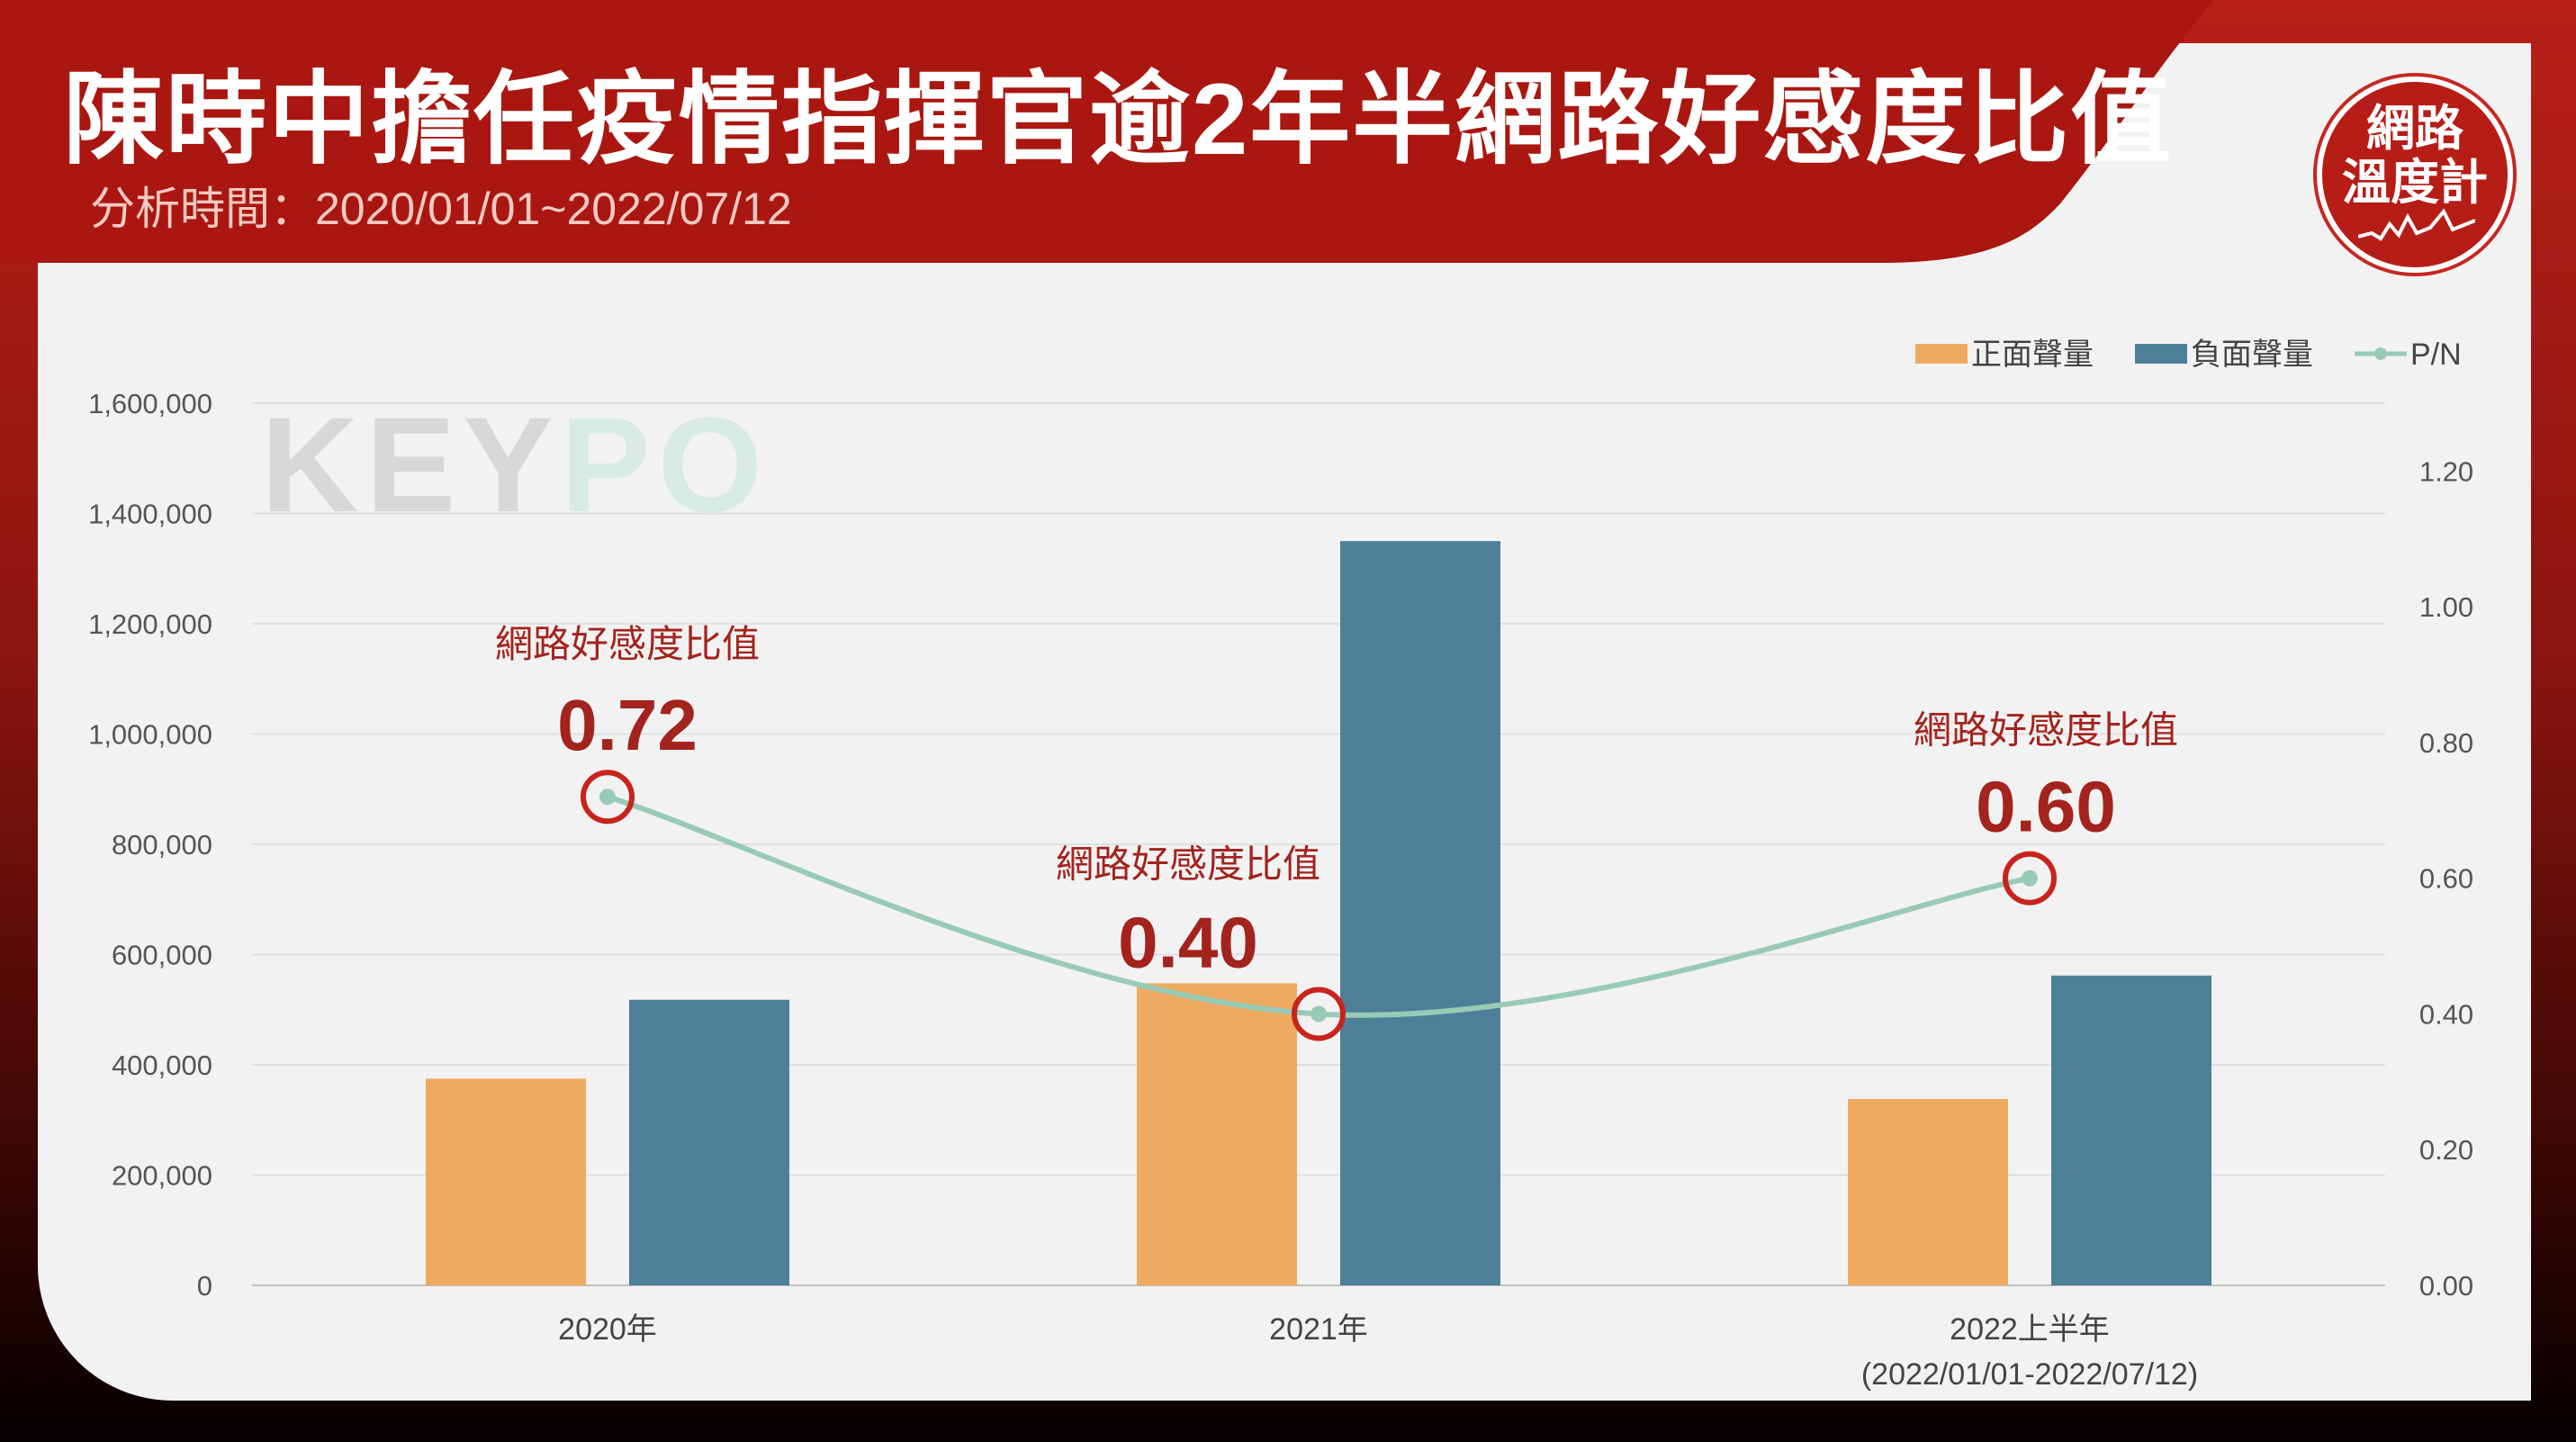 The height and width of the screenshot is (1442, 2576). I want to click on x-tick-label: 2020年, so click(607, 1329).